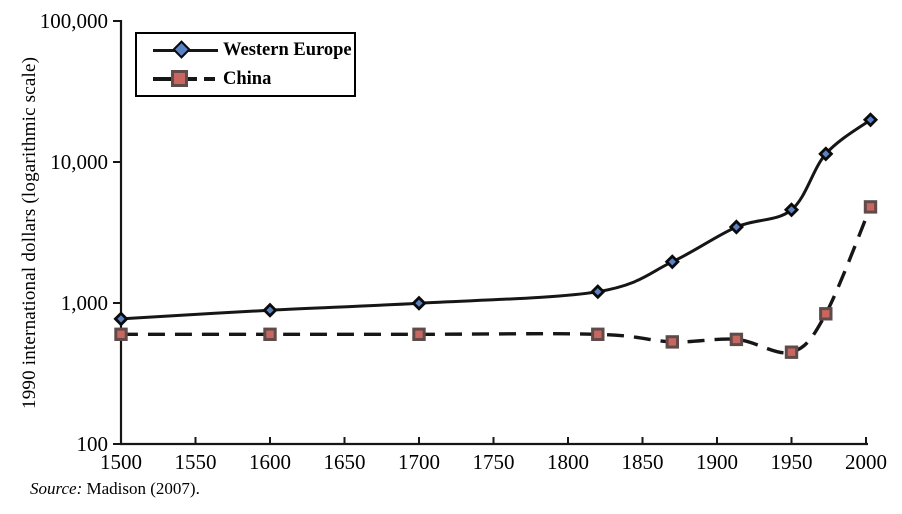  What do you see at coordinates (196, 462) in the screenshot?
I see `x-tick-label: 1550` at bounding box center [196, 462].